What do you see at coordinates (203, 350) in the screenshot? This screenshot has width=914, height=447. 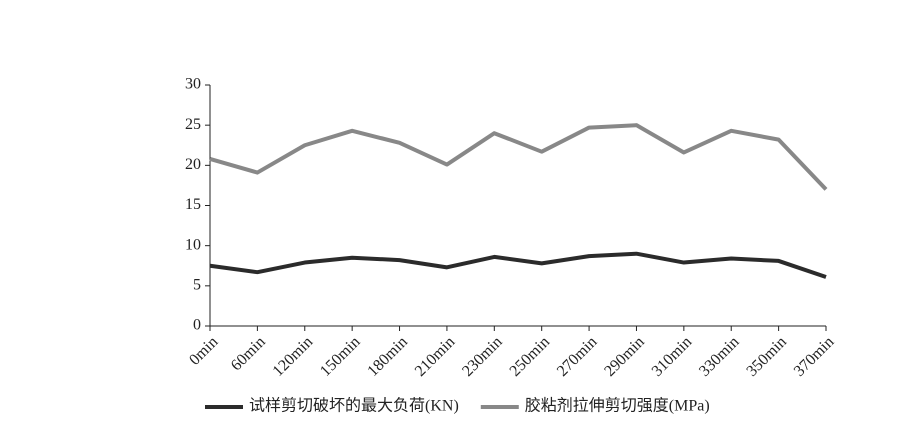 I see `x-tick-label: 0min` at bounding box center [203, 350].